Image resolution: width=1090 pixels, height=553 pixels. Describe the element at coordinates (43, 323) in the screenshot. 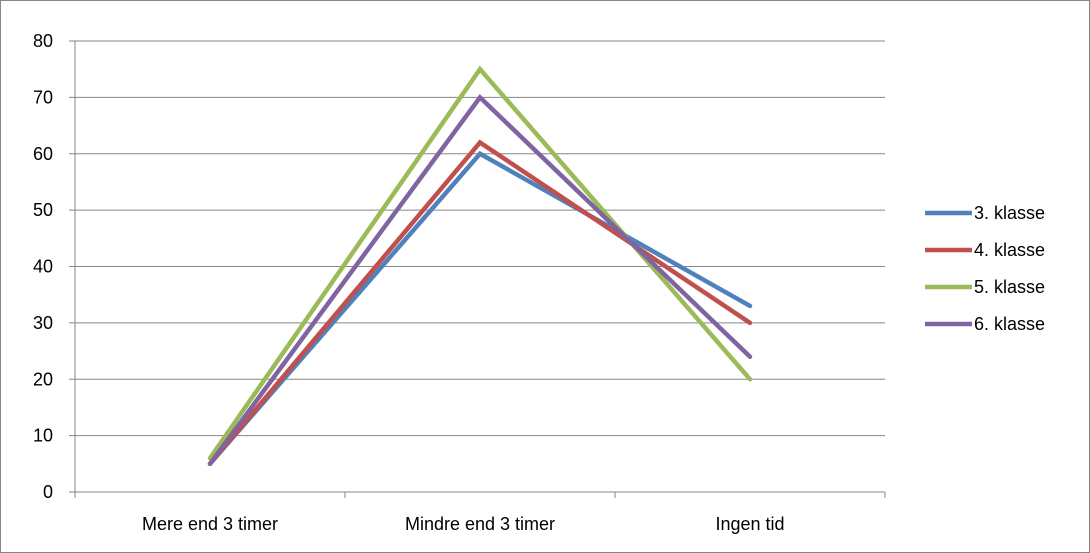

I see `y-tick-label: 30` at that location.